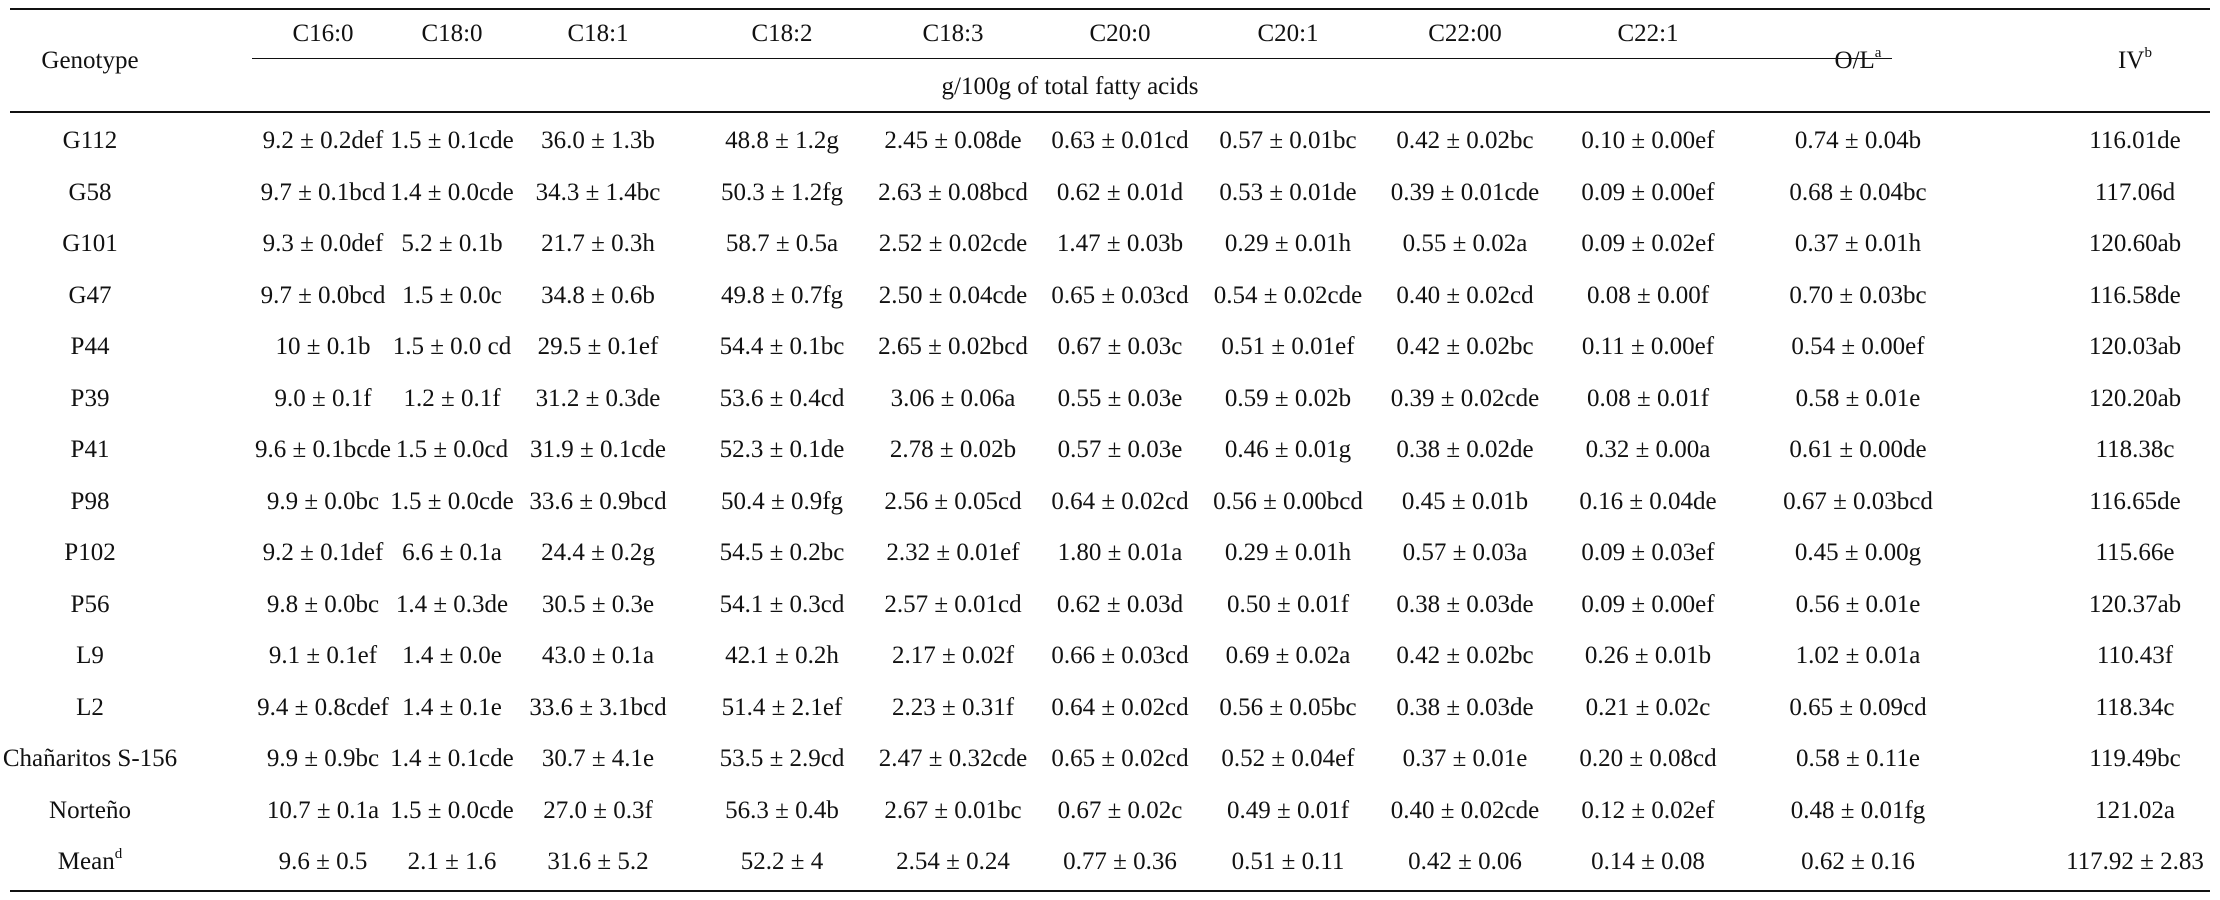 This screenshot has width=2220, height=900. I want to click on row-11-cell-4-text: 2.23 ± 0.31f, so click(953, 707).